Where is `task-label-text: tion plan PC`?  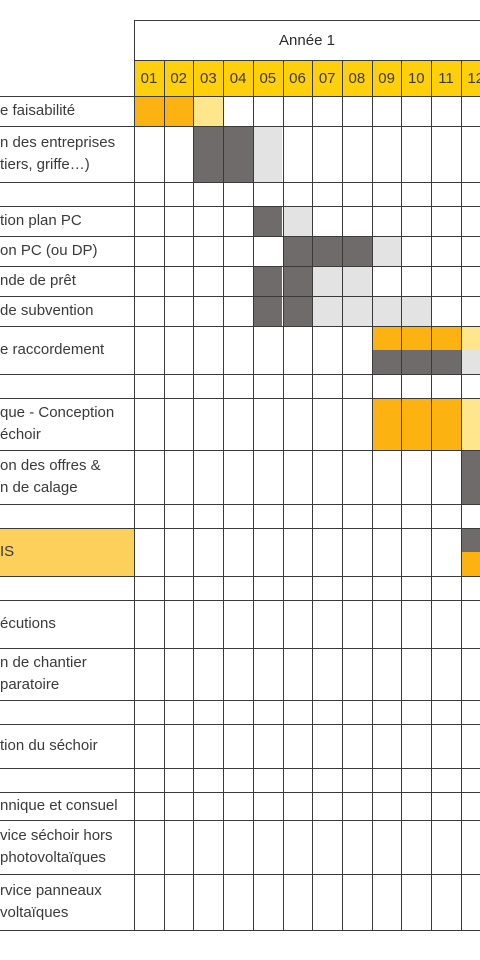
task-label-text: tion plan PC is located at coordinates (41, 221).